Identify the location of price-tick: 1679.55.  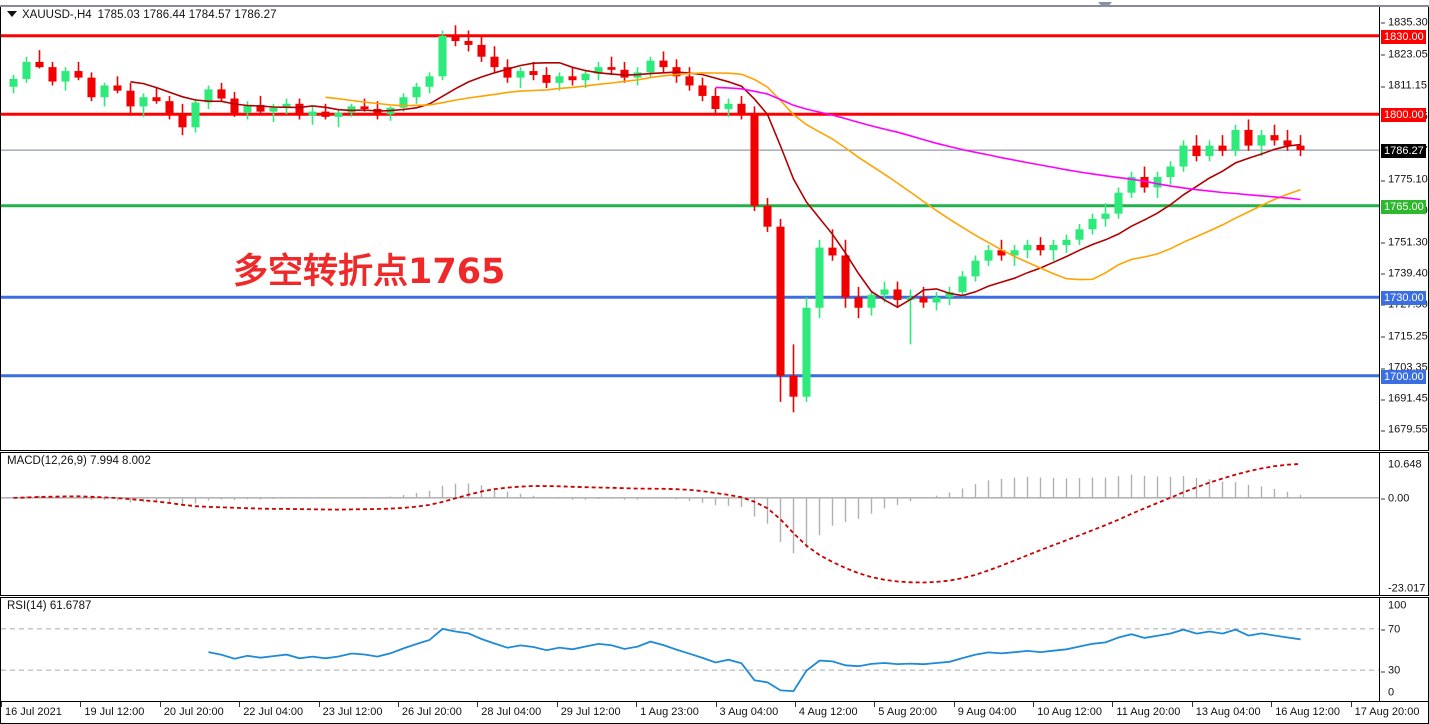
(1404, 429).